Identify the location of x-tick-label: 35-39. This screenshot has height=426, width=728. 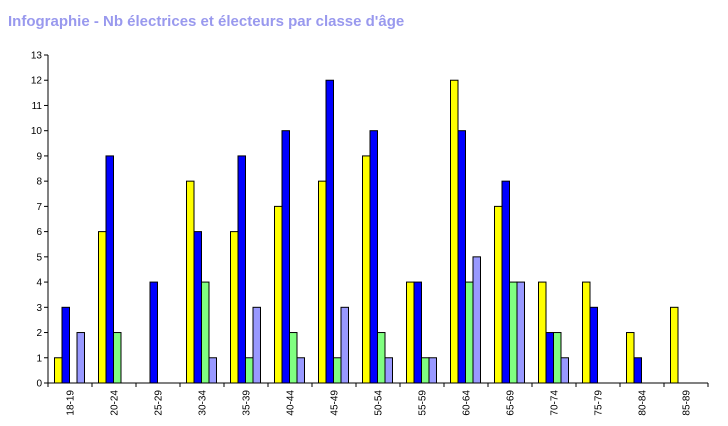
(247, 403).